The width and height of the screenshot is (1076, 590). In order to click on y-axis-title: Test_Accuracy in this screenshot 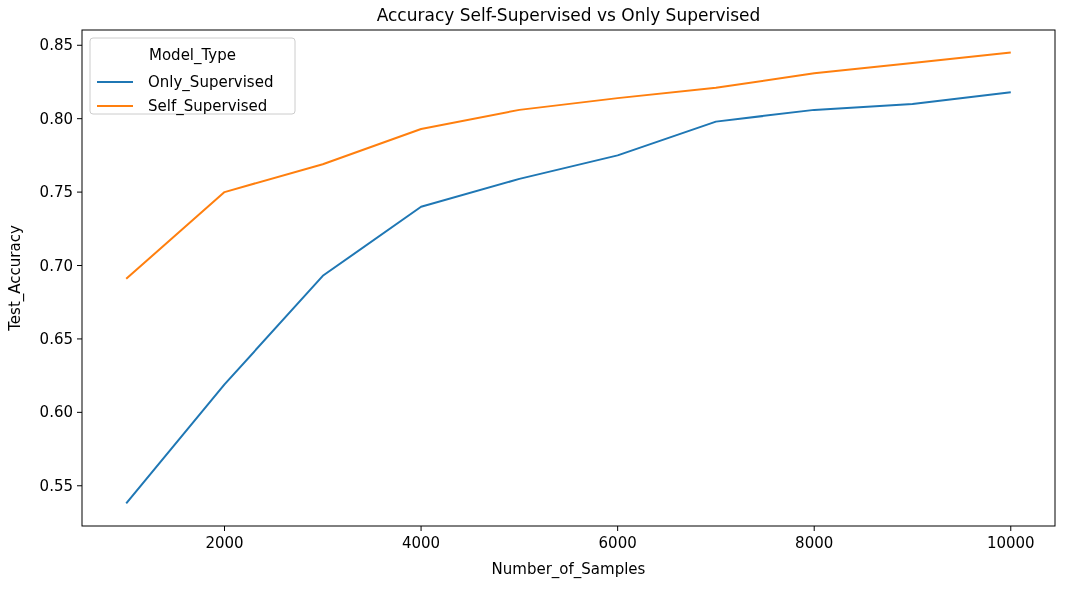, I will do `click(15, 278)`.